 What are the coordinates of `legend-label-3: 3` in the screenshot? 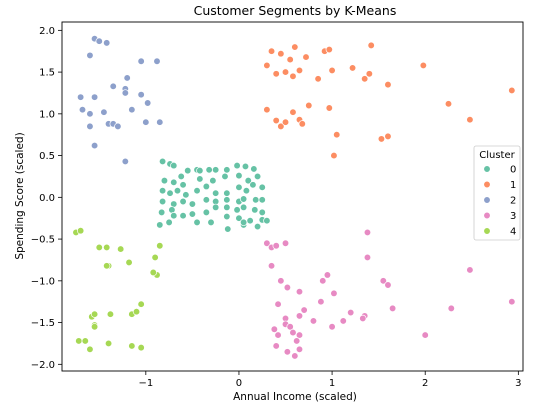 It's located at (513, 216).